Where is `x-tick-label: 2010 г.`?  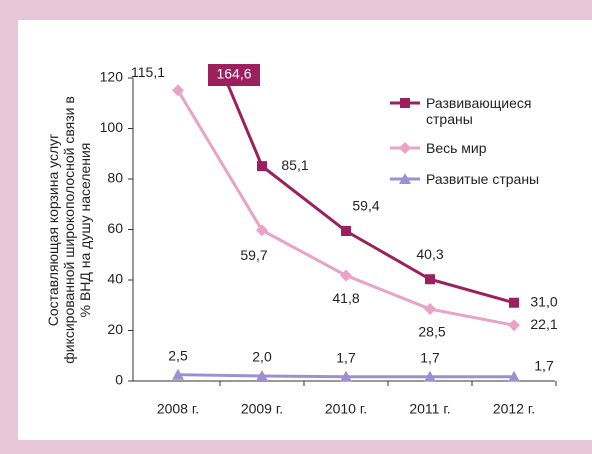 x-tick-label: 2010 г. is located at coordinates (346, 409).